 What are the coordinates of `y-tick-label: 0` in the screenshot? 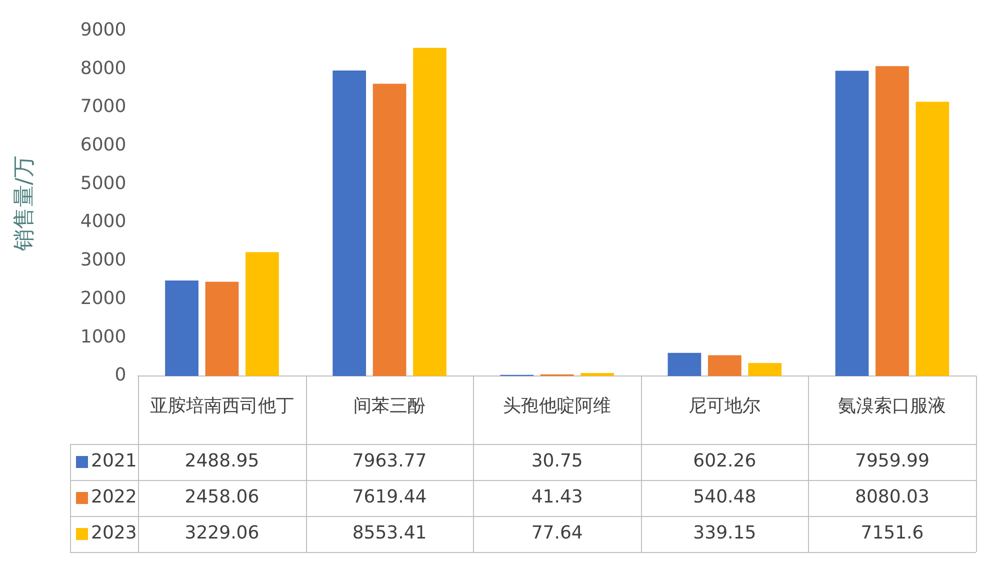 It's located at (120, 375).